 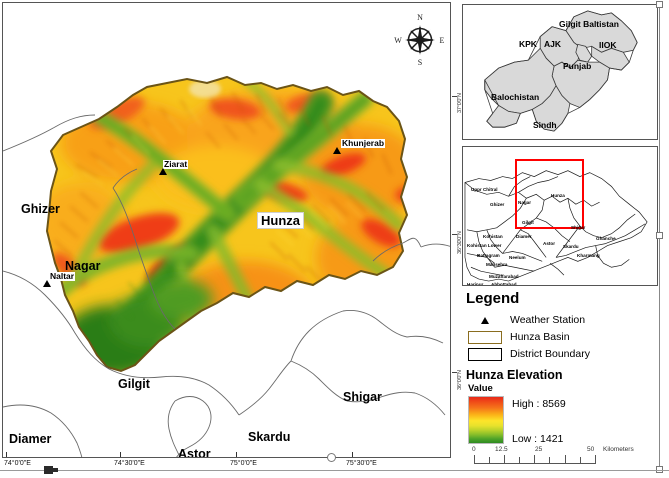 What do you see at coordinates (30, 439) in the screenshot?
I see `map-label-diamer: Diamer` at bounding box center [30, 439].